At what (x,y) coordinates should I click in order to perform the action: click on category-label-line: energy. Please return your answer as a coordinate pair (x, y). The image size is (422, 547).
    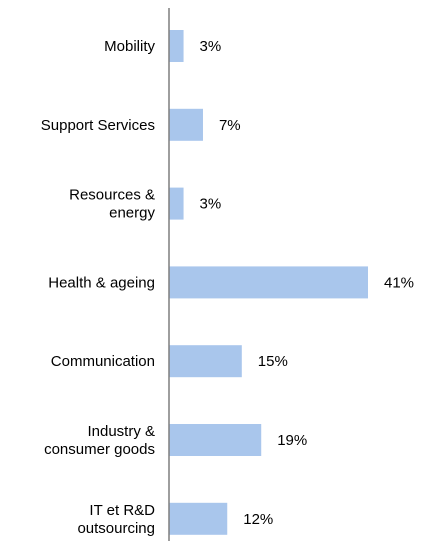
    Looking at the image, I should click on (132, 213).